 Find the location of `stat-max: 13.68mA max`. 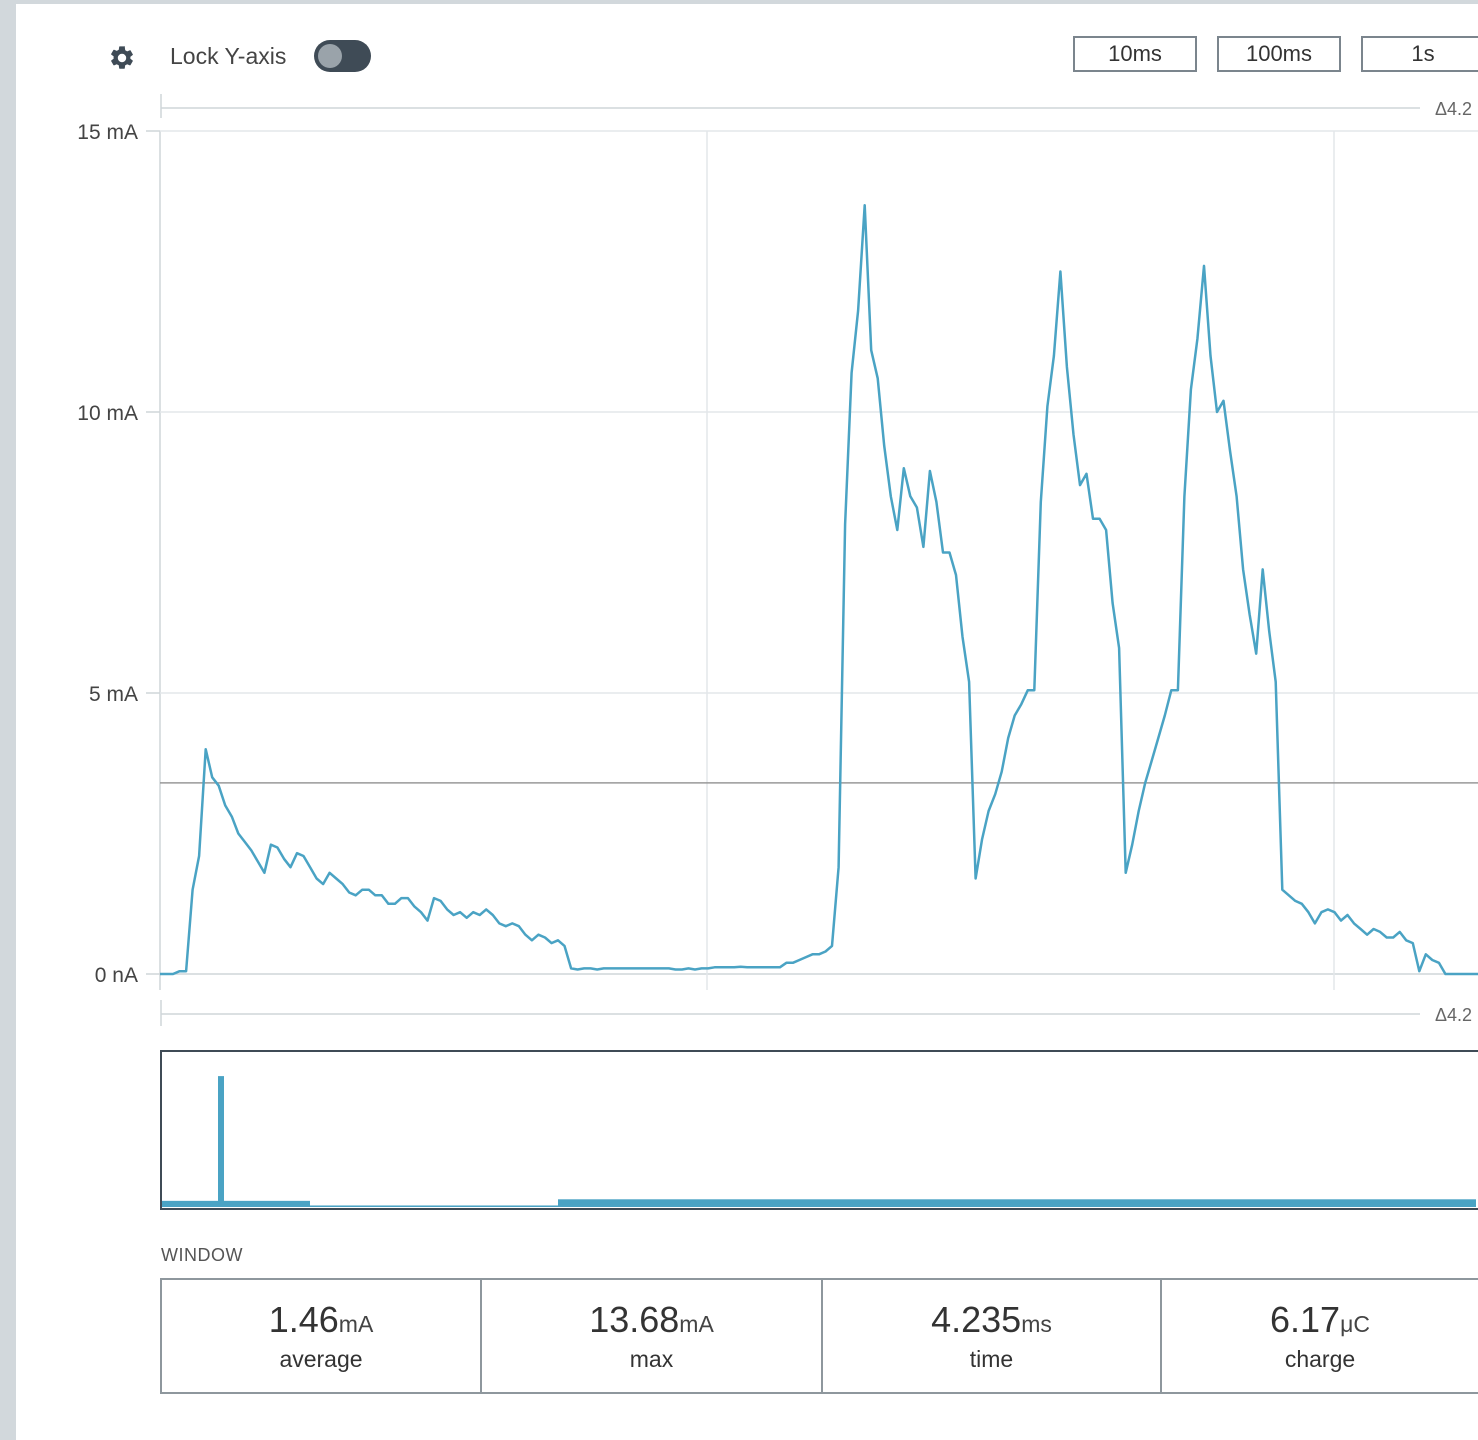

stat-max: 13.68mA max is located at coordinates (652, 1336).